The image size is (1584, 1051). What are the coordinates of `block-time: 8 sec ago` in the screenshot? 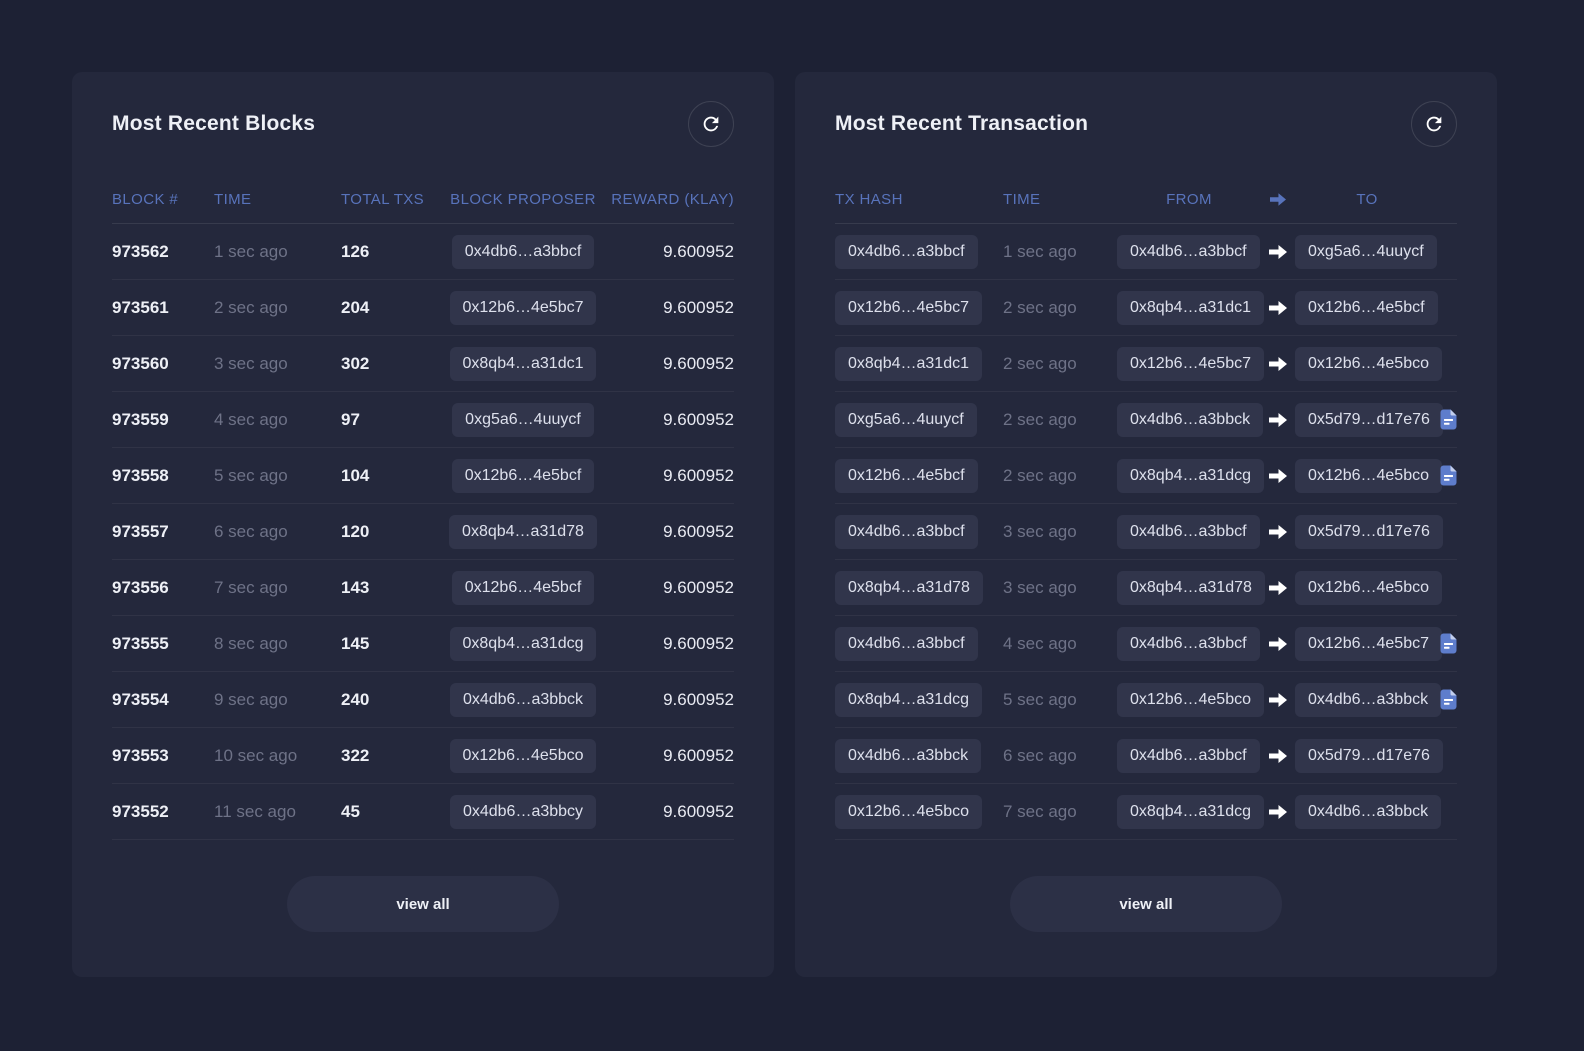 It's located at (251, 643).